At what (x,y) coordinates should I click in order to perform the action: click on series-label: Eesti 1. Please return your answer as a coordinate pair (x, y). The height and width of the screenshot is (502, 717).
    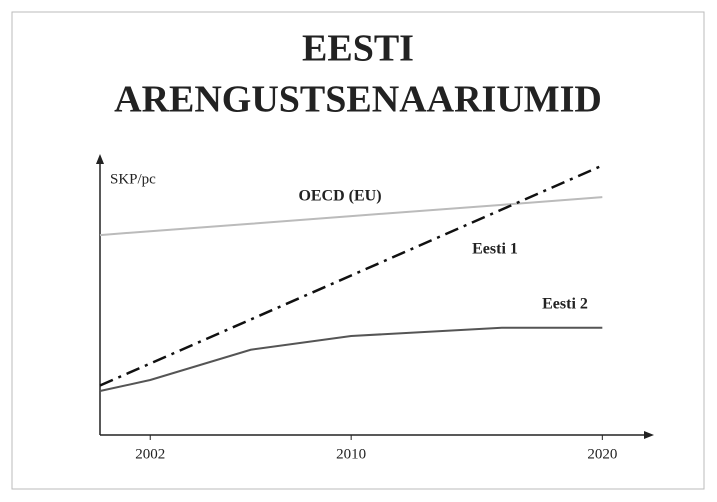
    Looking at the image, I should click on (495, 249).